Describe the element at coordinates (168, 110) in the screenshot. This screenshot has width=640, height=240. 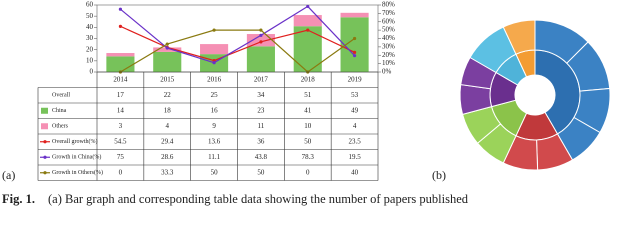
I see `table-cell: 18` at that location.